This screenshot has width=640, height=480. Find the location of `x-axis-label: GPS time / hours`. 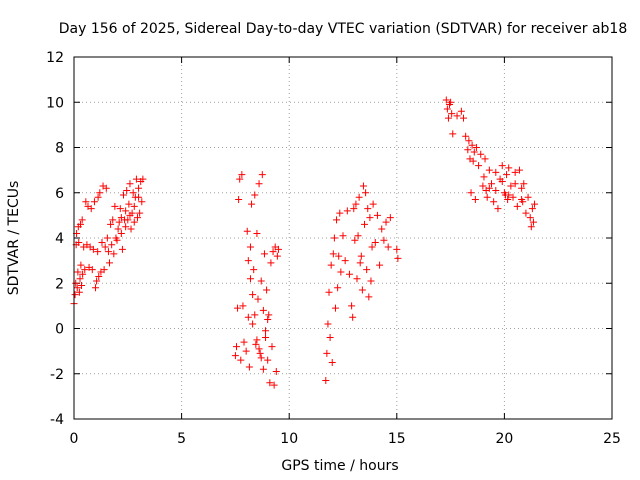

x-axis-label: GPS time / hours is located at coordinates (339, 466).